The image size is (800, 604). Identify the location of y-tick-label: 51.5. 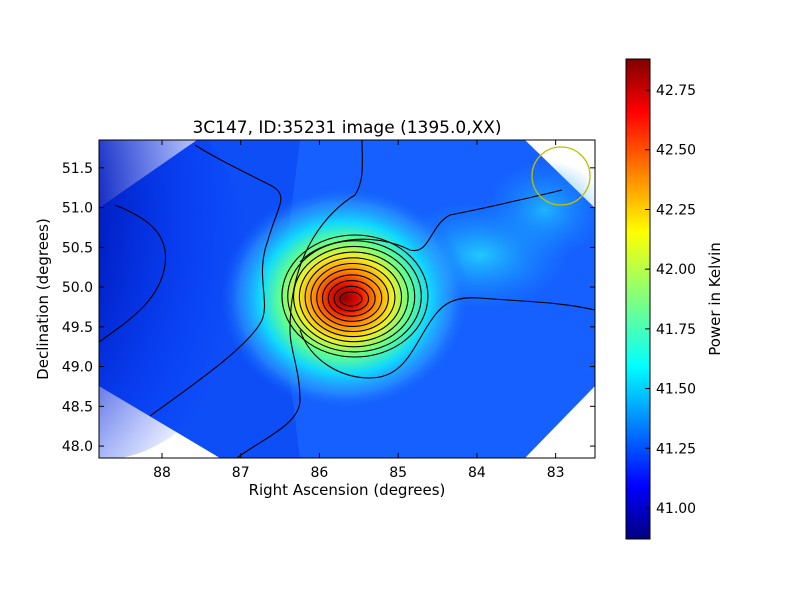
(77, 169).